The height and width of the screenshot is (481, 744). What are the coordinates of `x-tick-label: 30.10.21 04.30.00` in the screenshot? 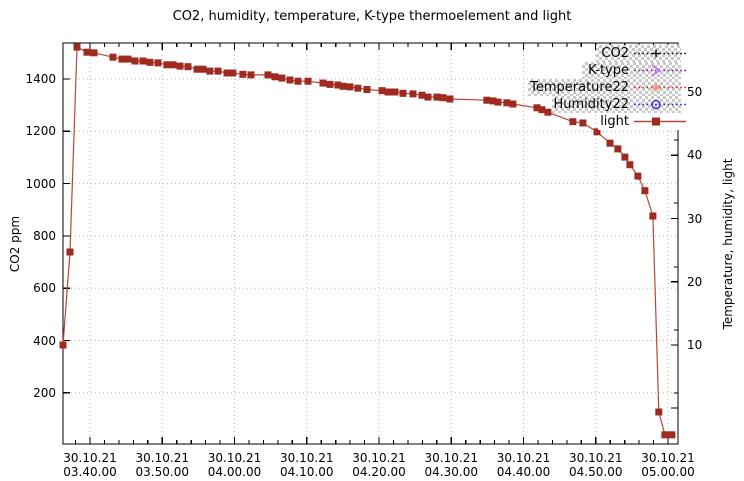 It's located at (451, 465).